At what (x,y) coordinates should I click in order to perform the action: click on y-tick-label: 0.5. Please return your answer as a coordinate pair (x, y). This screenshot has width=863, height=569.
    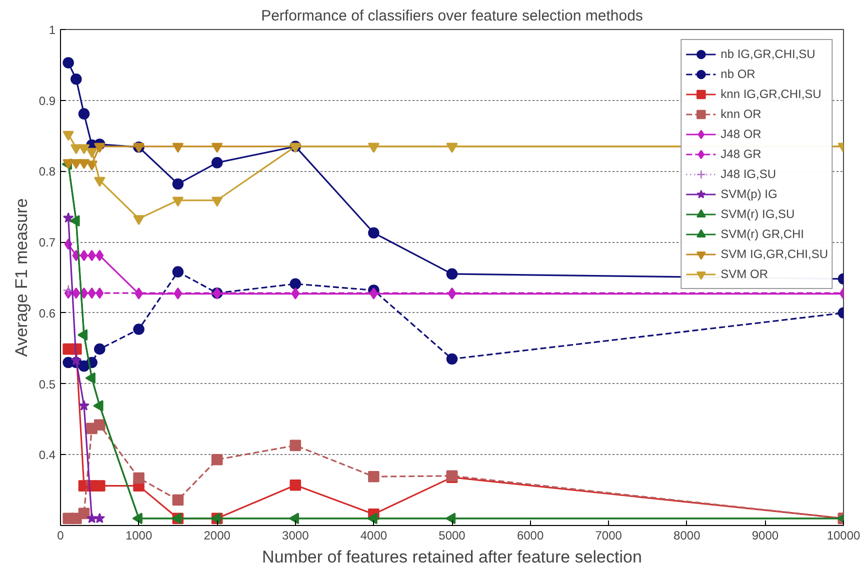
    Looking at the image, I should click on (47, 384).